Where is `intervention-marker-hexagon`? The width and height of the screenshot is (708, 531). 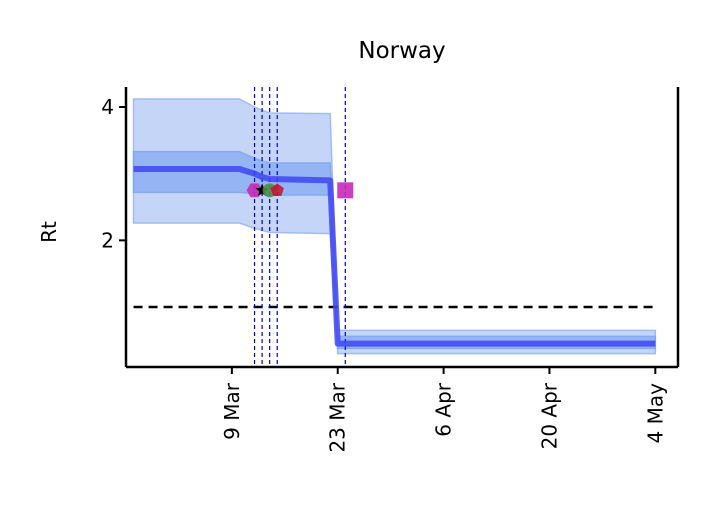 intervention-marker-hexagon is located at coordinates (254, 190).